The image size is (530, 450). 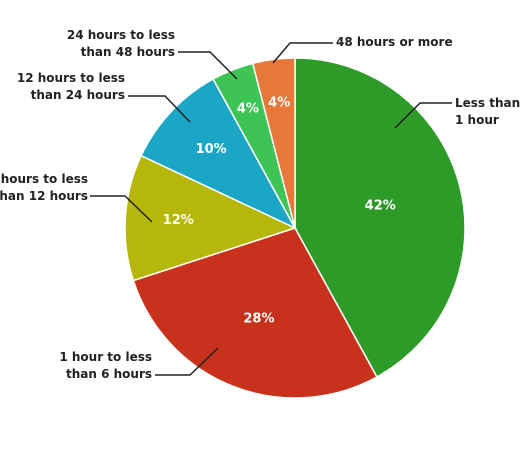 What do you see at coordinates (178, 220) in the screenshot?
I see `value-label: 12%` at bounding box center [178, 220].